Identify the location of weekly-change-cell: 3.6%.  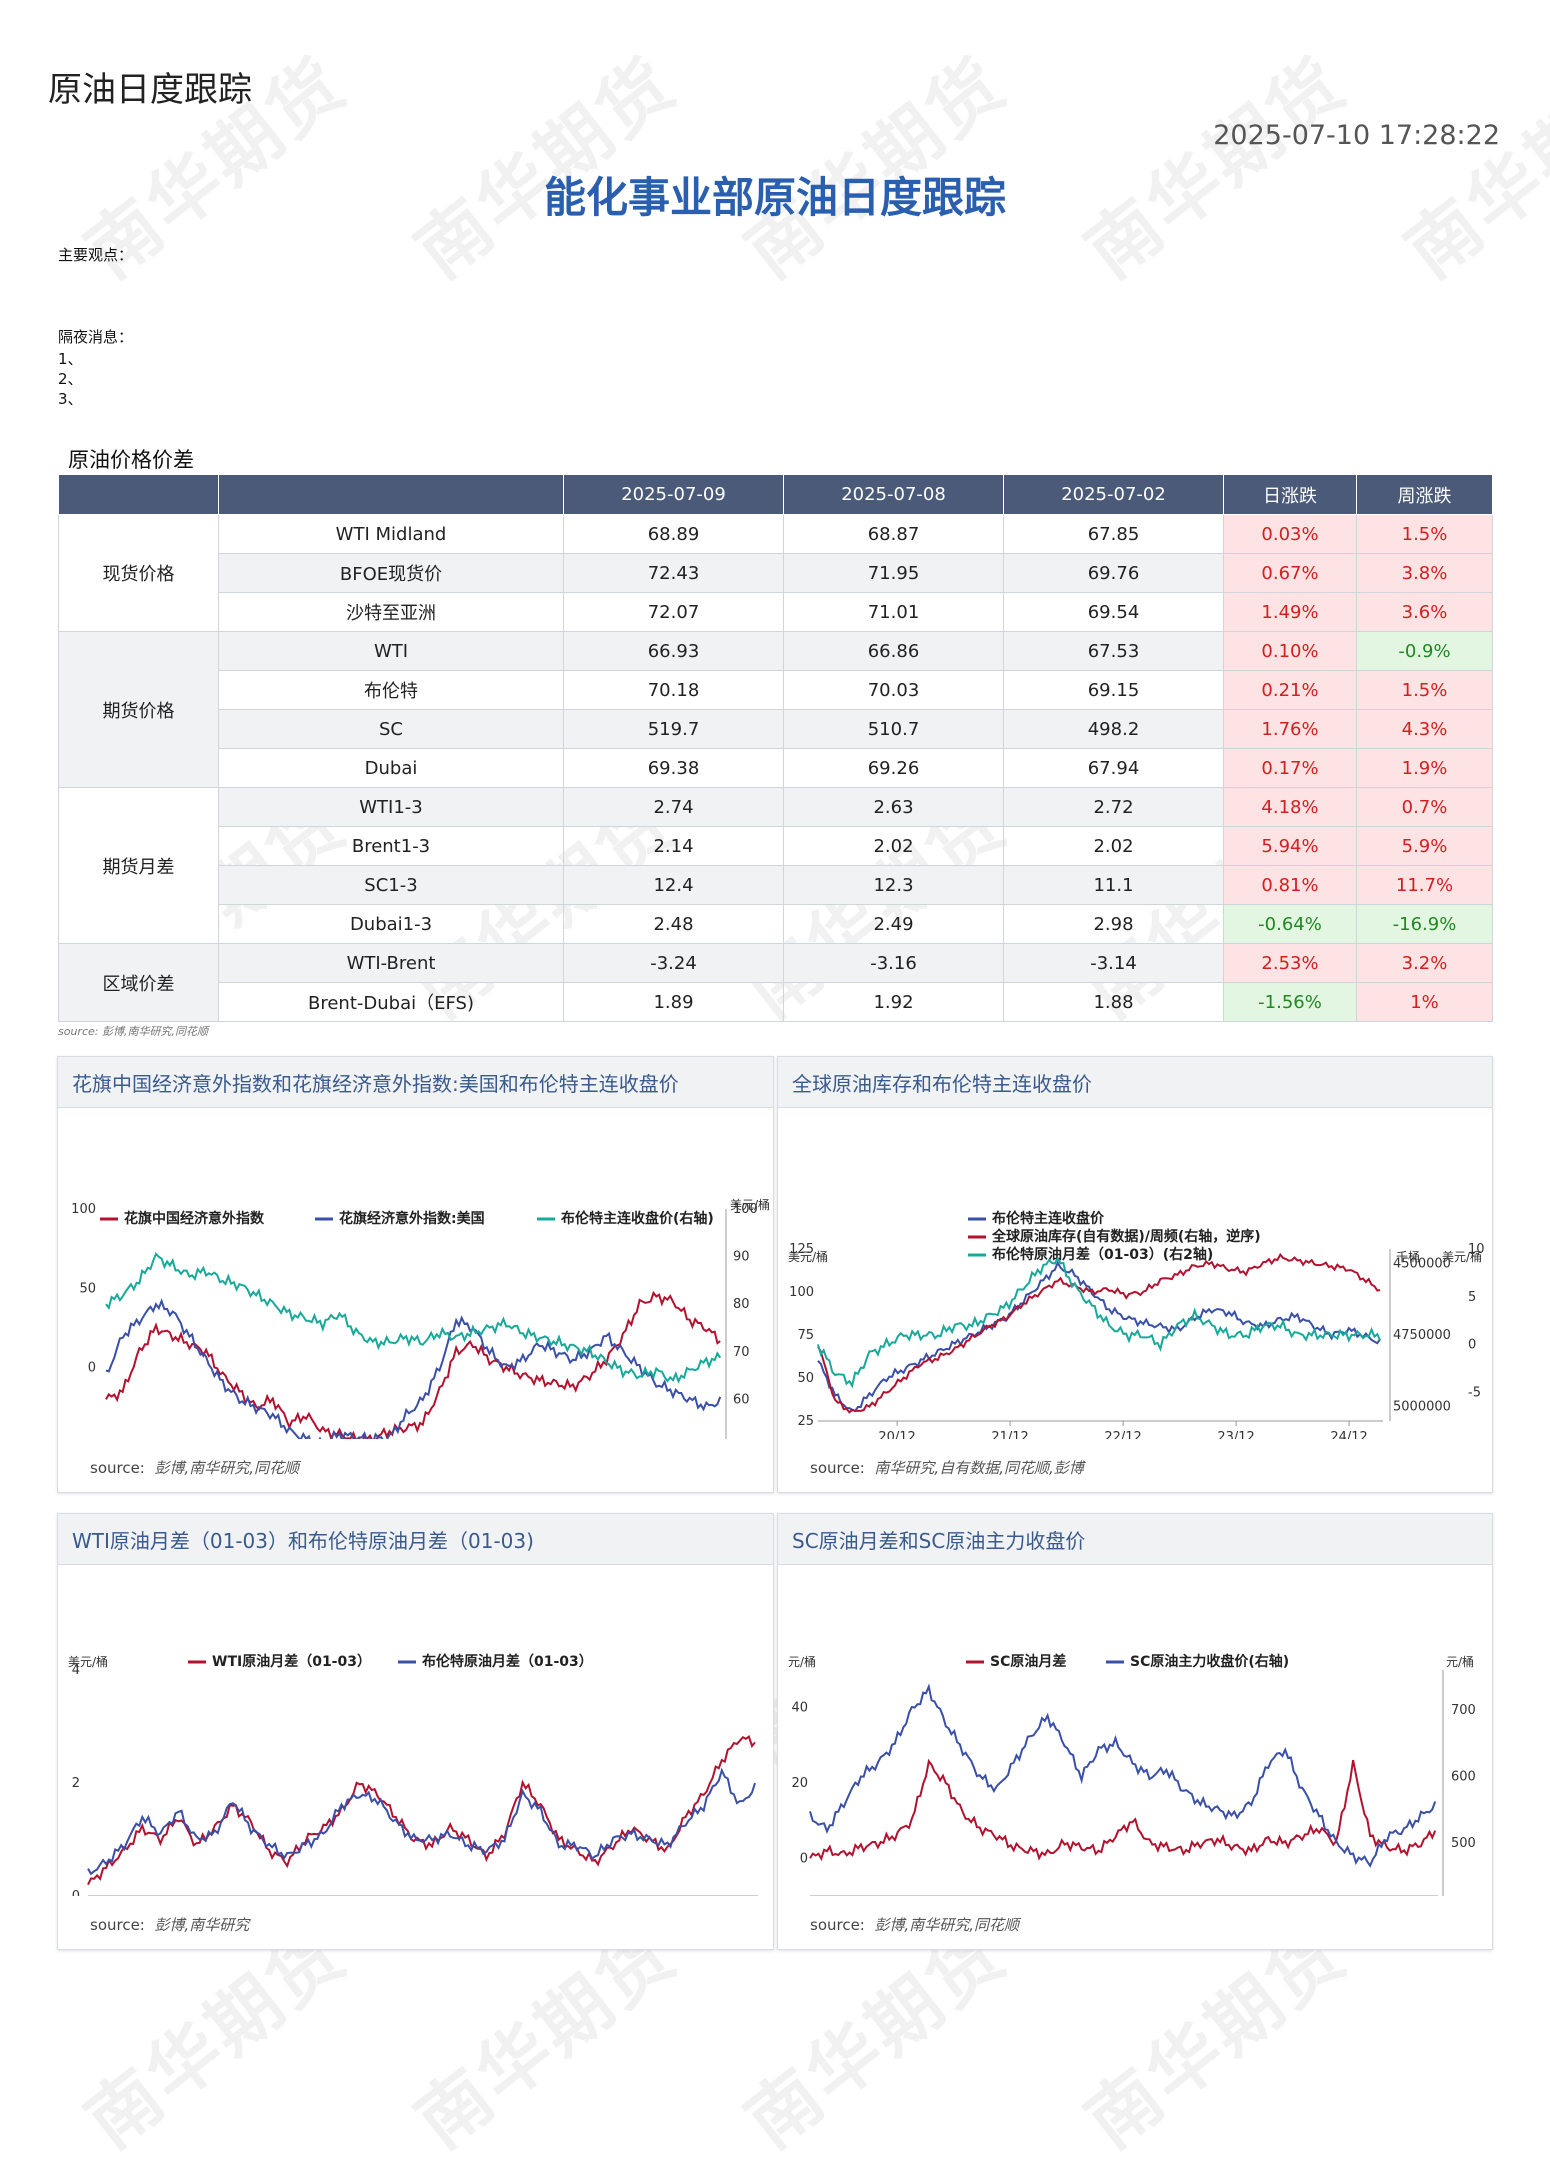
(1424, 612).